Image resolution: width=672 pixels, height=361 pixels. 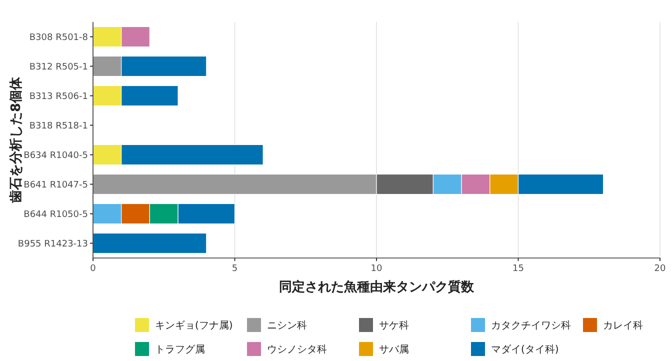 I want to click on bar, so click(x=149, y=243).